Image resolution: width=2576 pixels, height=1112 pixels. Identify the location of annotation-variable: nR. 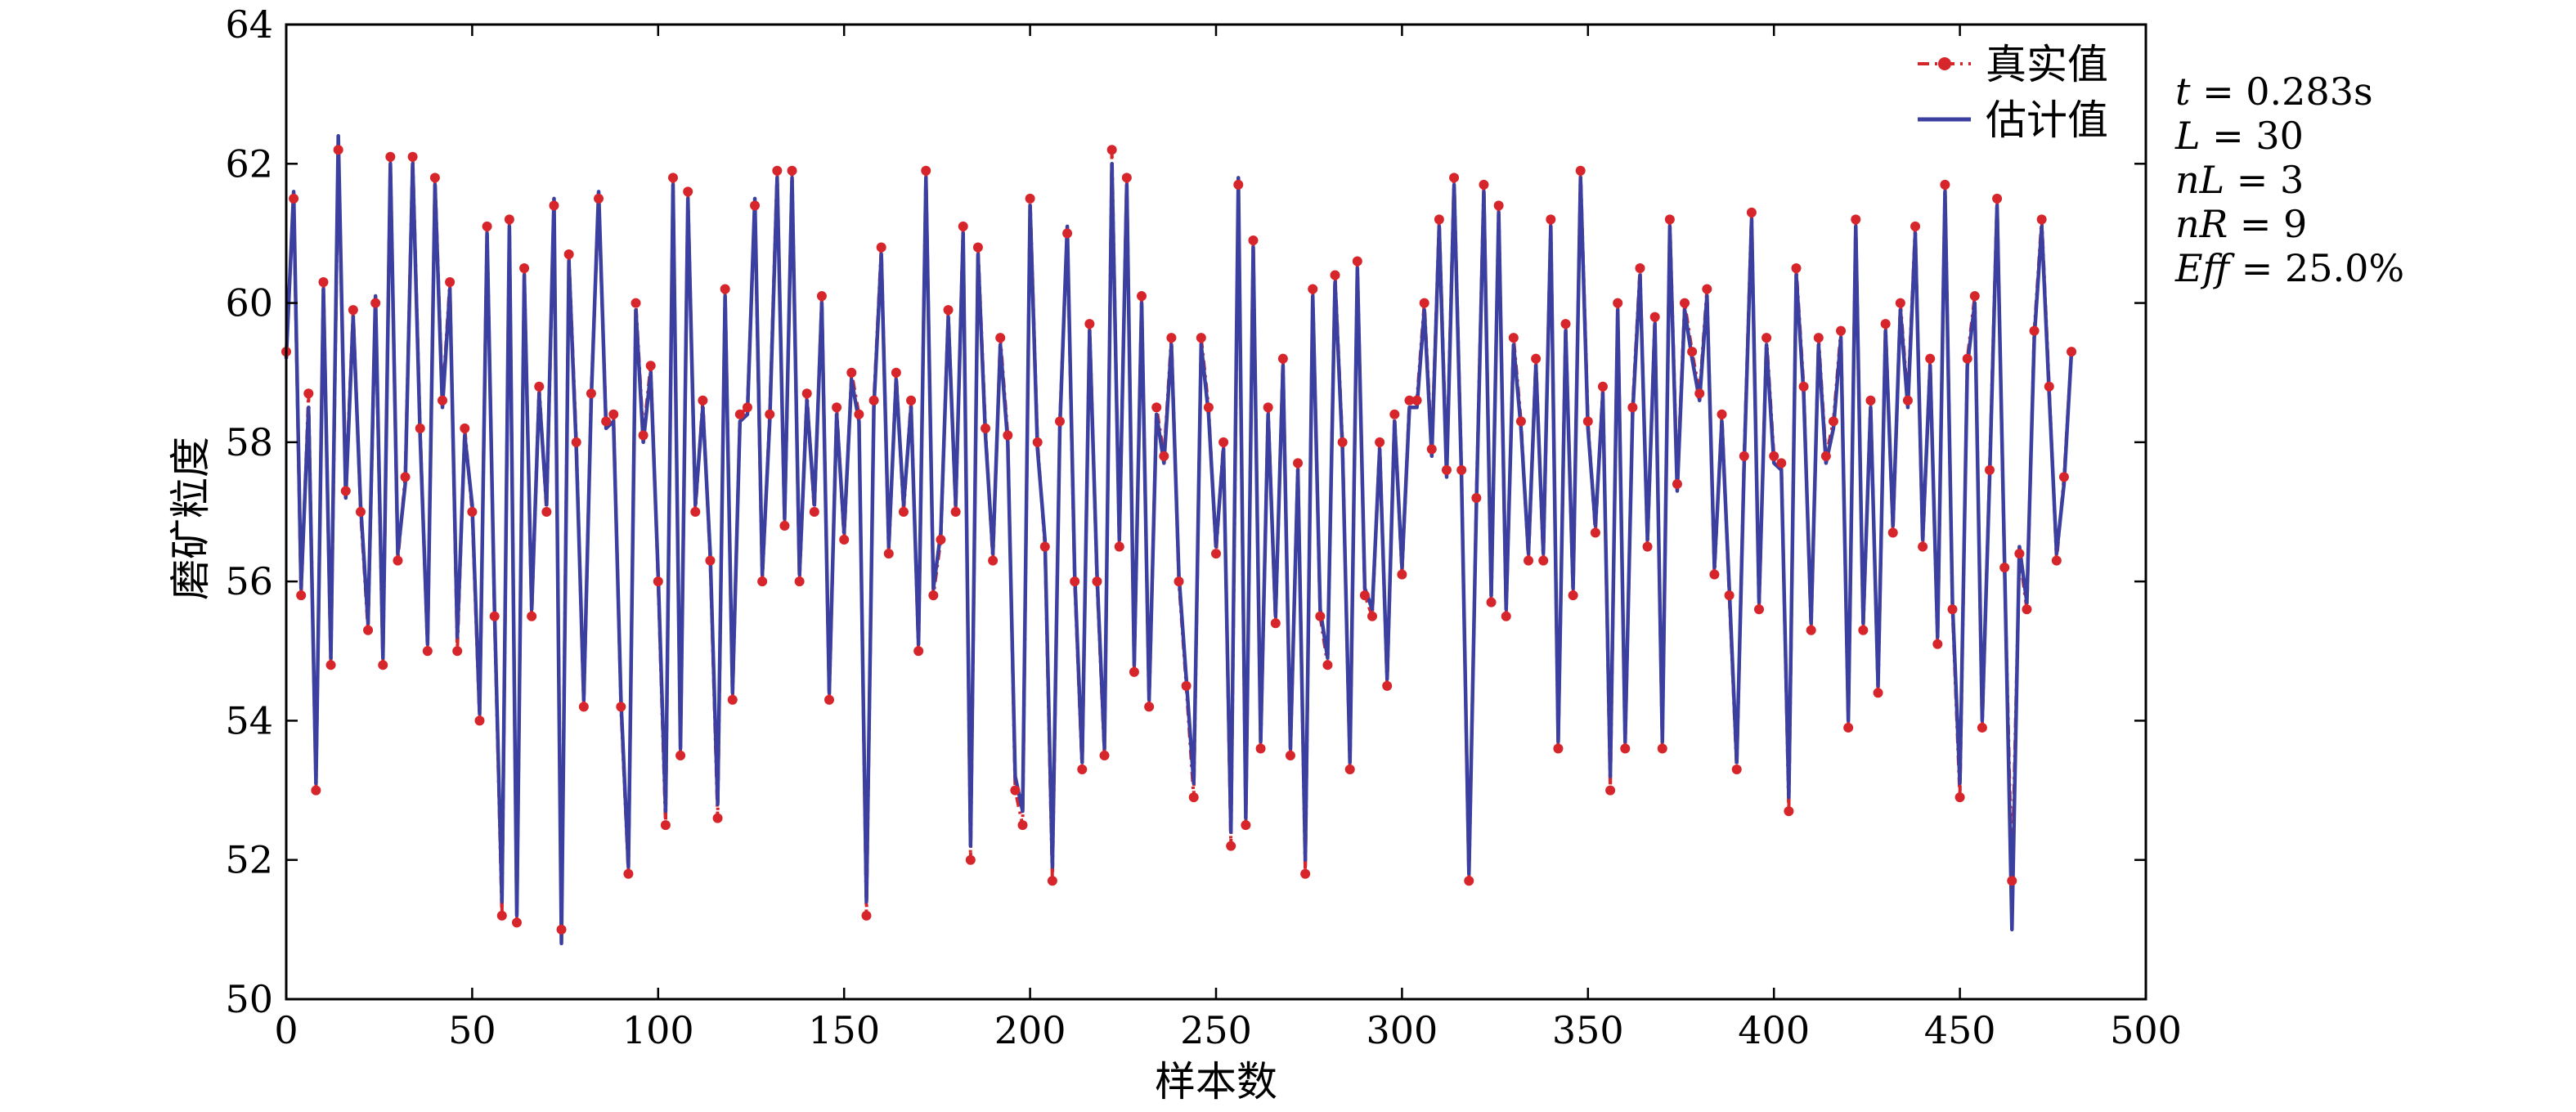
(2201, 224).